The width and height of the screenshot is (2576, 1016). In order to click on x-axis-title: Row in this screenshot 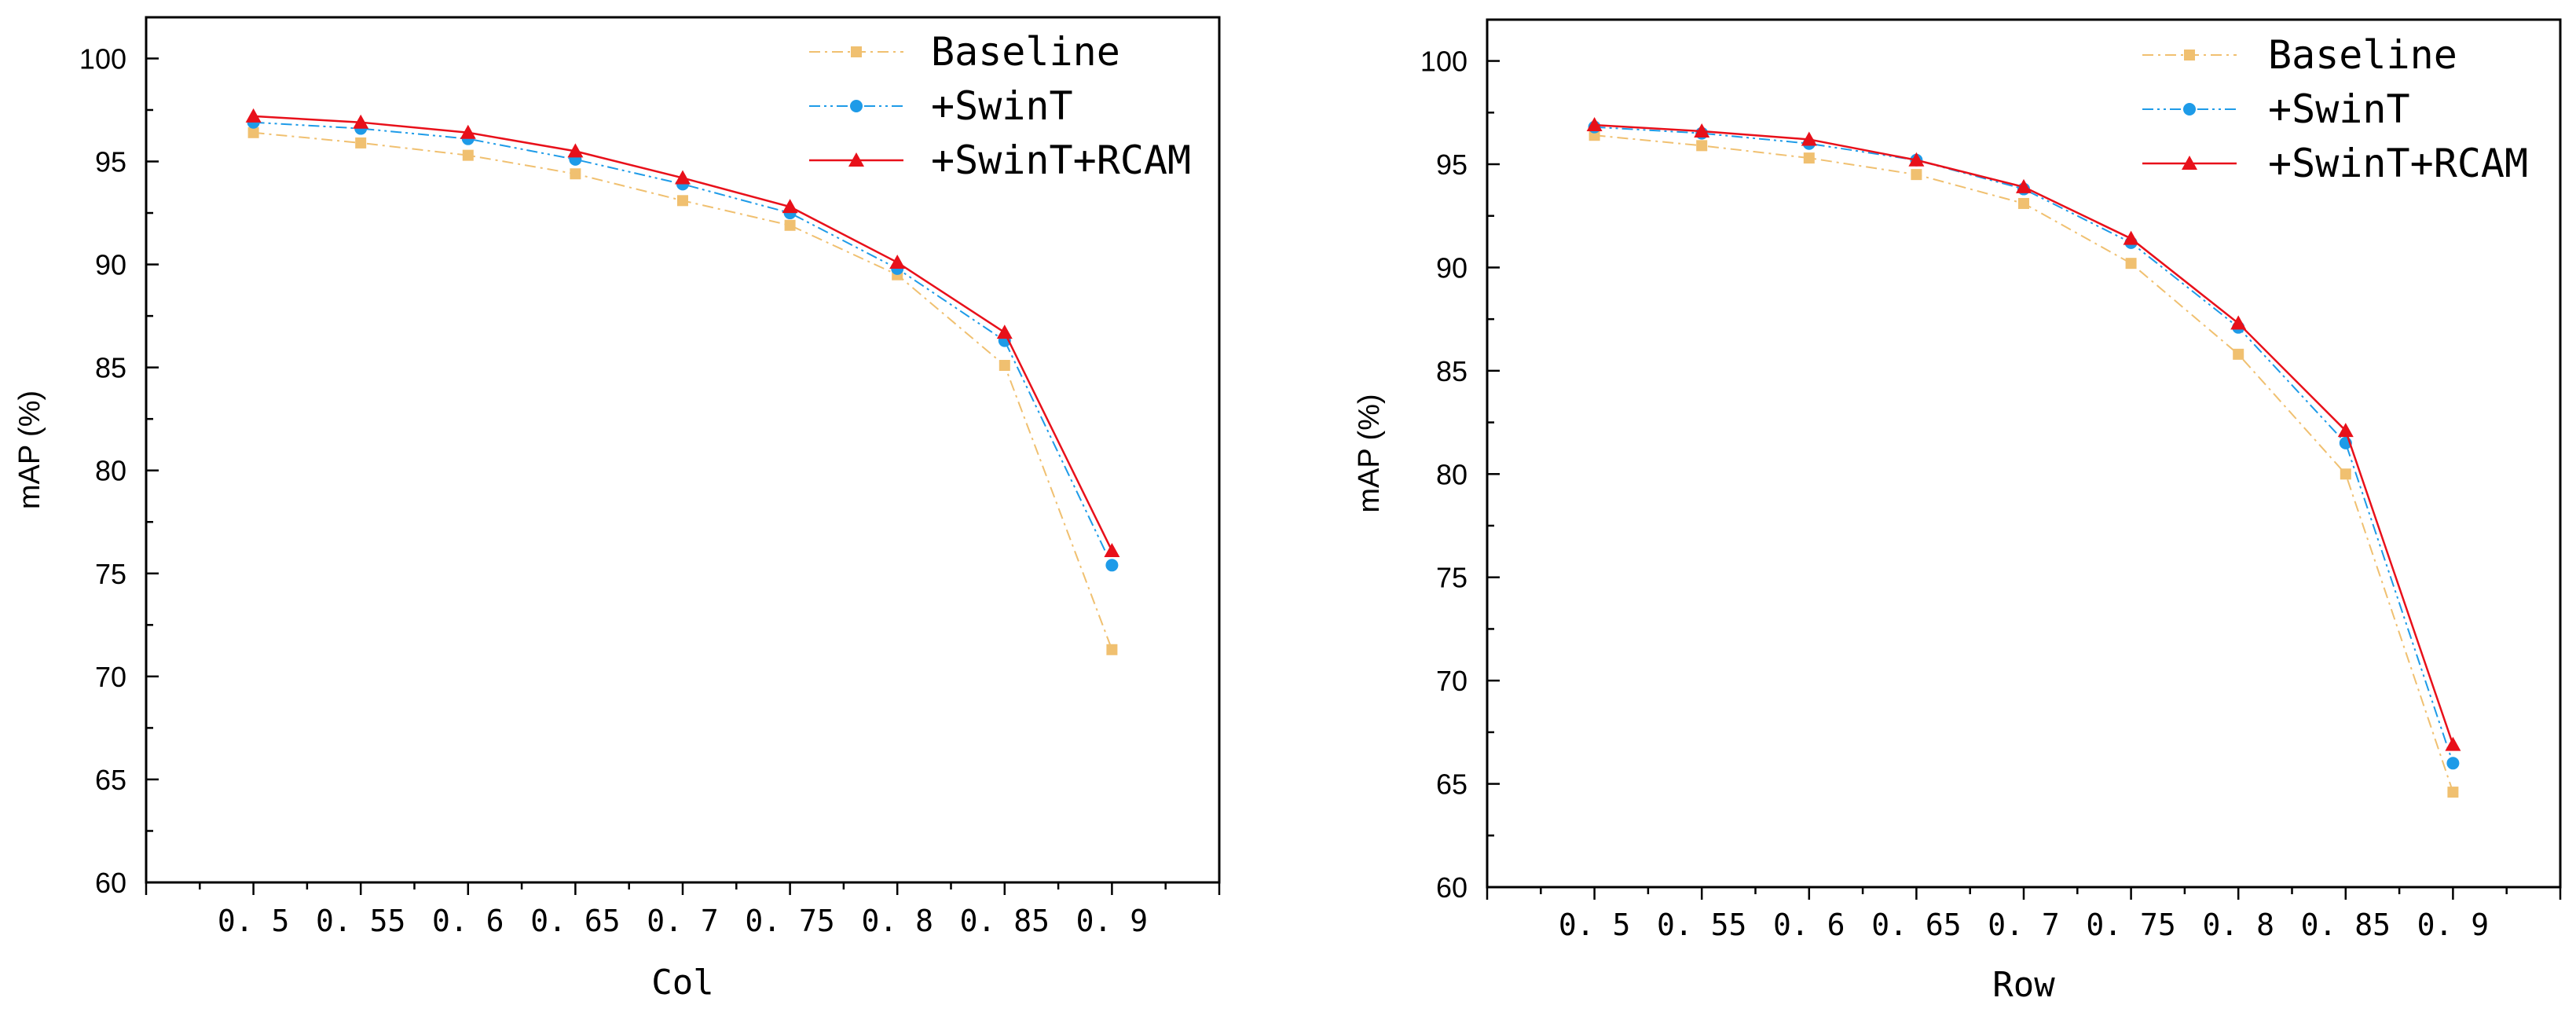, I will do `click(2023, 985)`.